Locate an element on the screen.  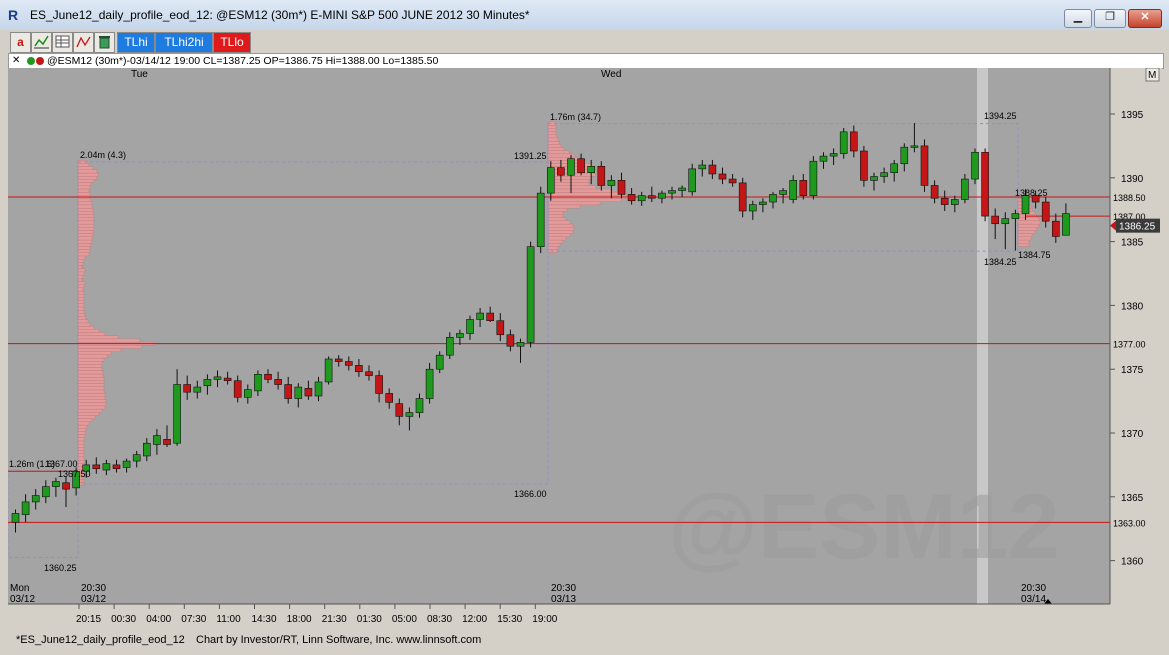
chart-tab: *ES_June12_daily_profile_eod_12 is located at coordinates (100, 640).